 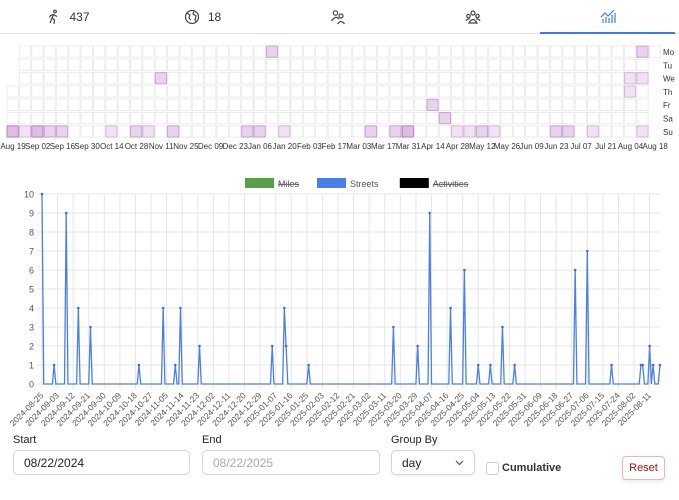 What do you see at coordinates (309, 146) in the screenshot?
I see `heatmap-month-label: Feb 03` at bounding box center [309, 146].